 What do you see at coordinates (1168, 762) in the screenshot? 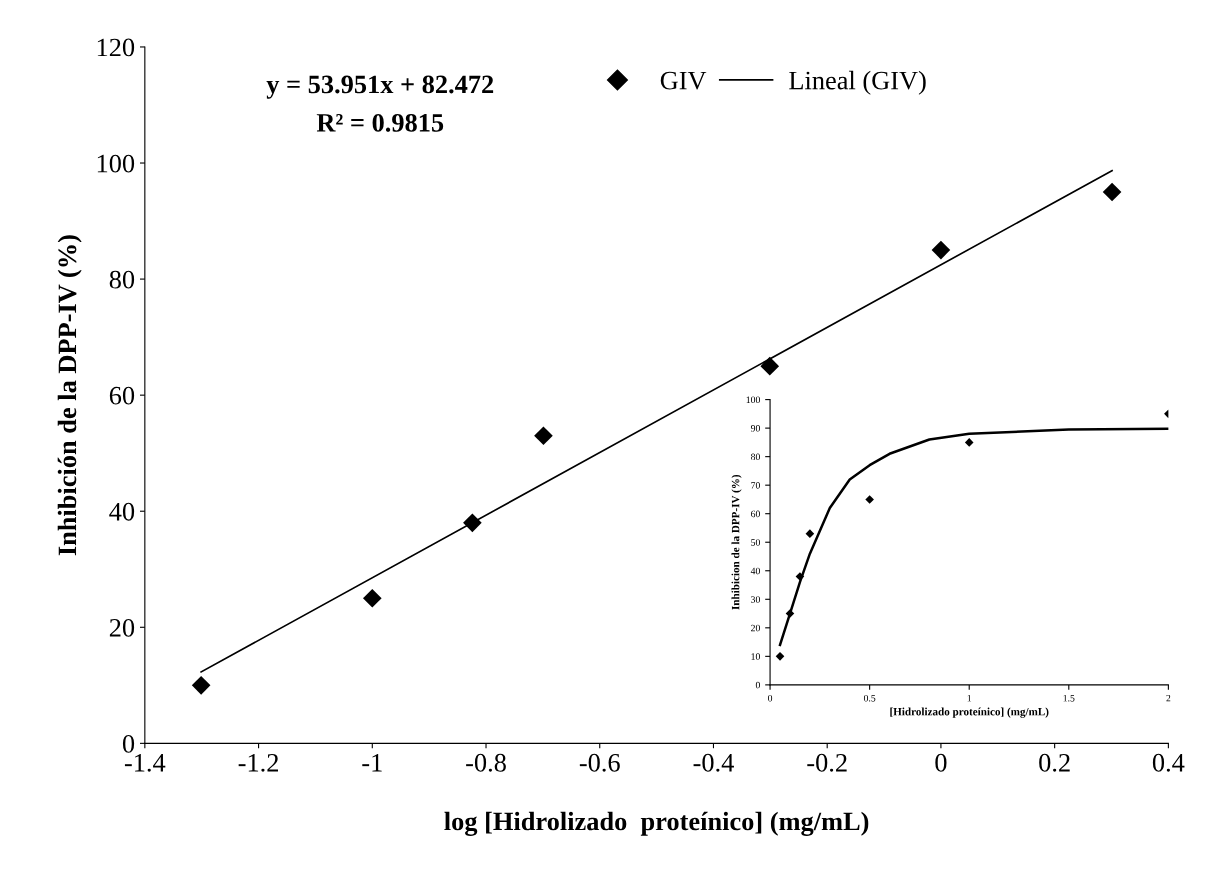
I see `x-tick-label: 0.4` at bounding box center [1168, 762].